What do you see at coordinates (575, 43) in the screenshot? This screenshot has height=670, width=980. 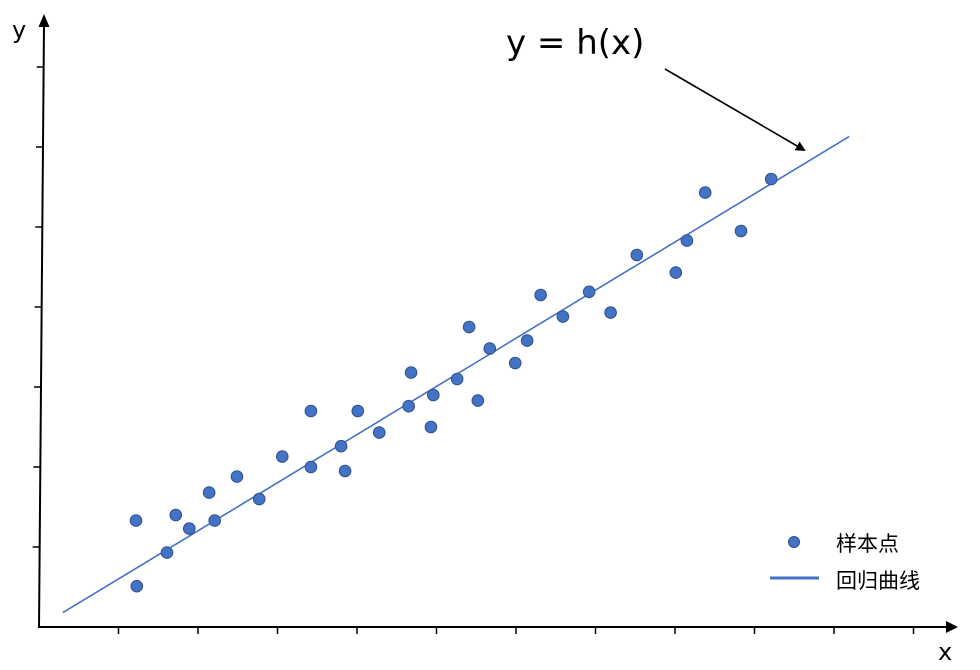 I see `annotation-label: y = h(x)` at bounding box center [575, 43].